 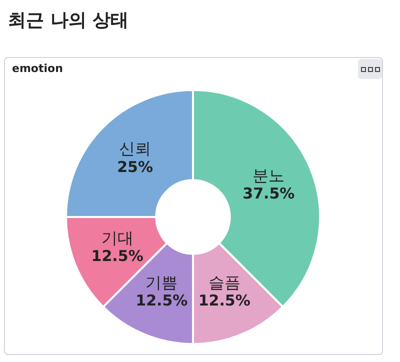 I want to click on data-label: 37.5%, so click(x=268, y=193).